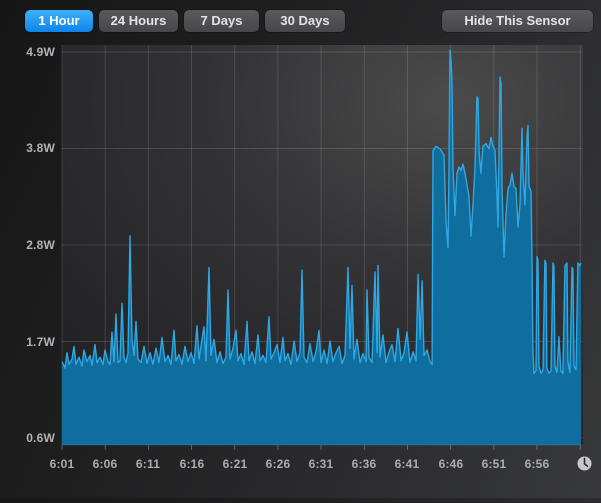 The height and width of the screenshot is (503, 601). What do you see at coordinates (62, 464) in the screenshot?
I see `x-tick-label: 6:01` at bounding box center [62, 464].